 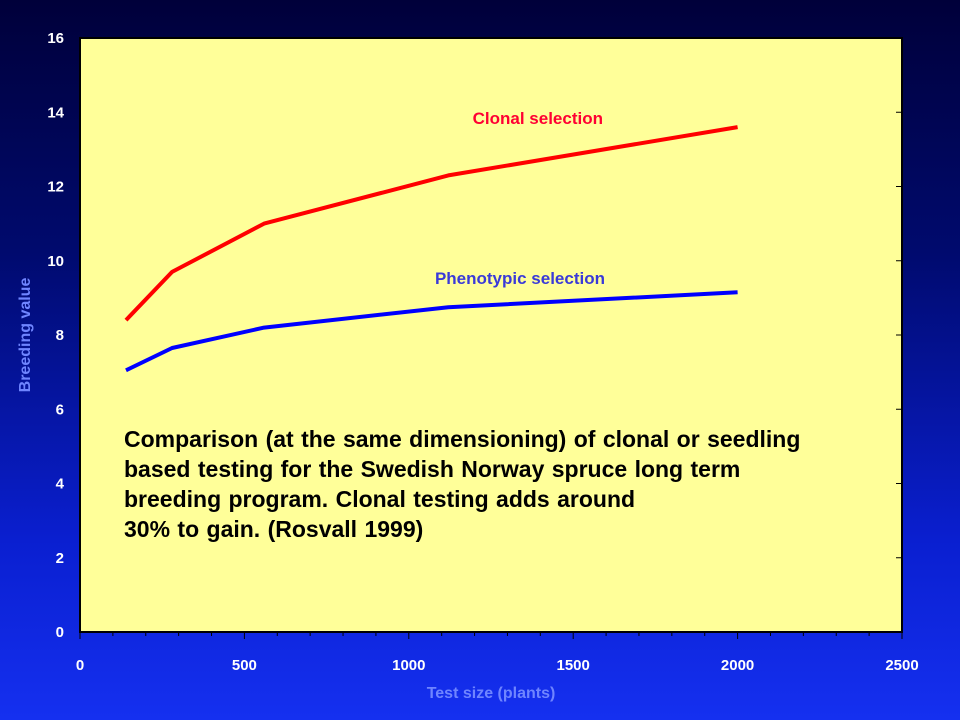 I want to click on y-tick-label: 12, so click(x=55, y=187).